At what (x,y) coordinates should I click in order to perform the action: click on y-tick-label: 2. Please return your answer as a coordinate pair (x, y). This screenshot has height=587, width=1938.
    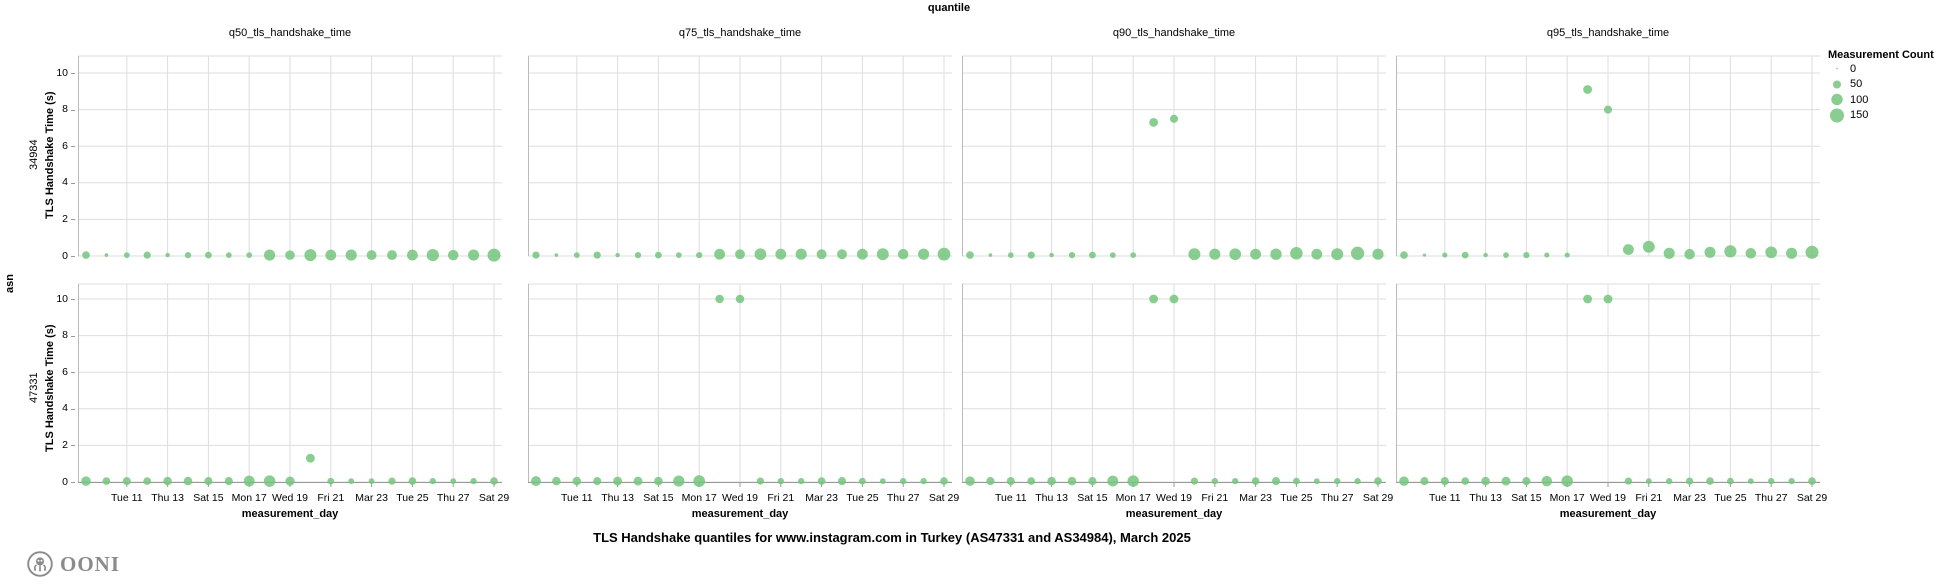
    Looking at the image, I should click on (65, 218).